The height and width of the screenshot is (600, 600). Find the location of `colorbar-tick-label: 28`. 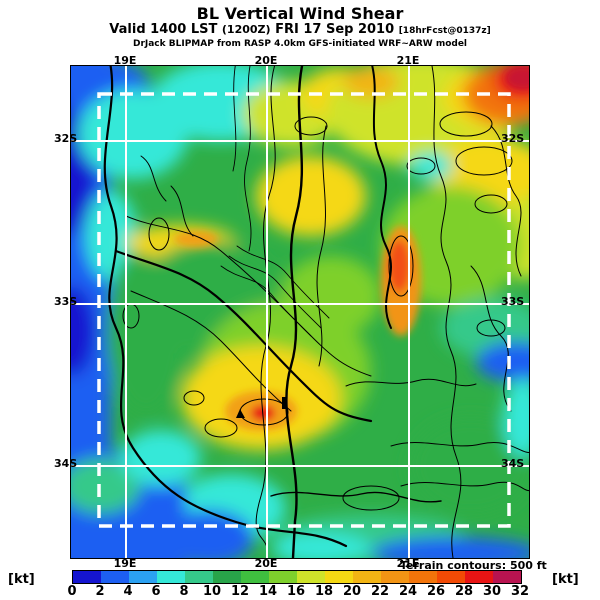

colorbar-tick-label: 28 is located at coordinates (464, 591).